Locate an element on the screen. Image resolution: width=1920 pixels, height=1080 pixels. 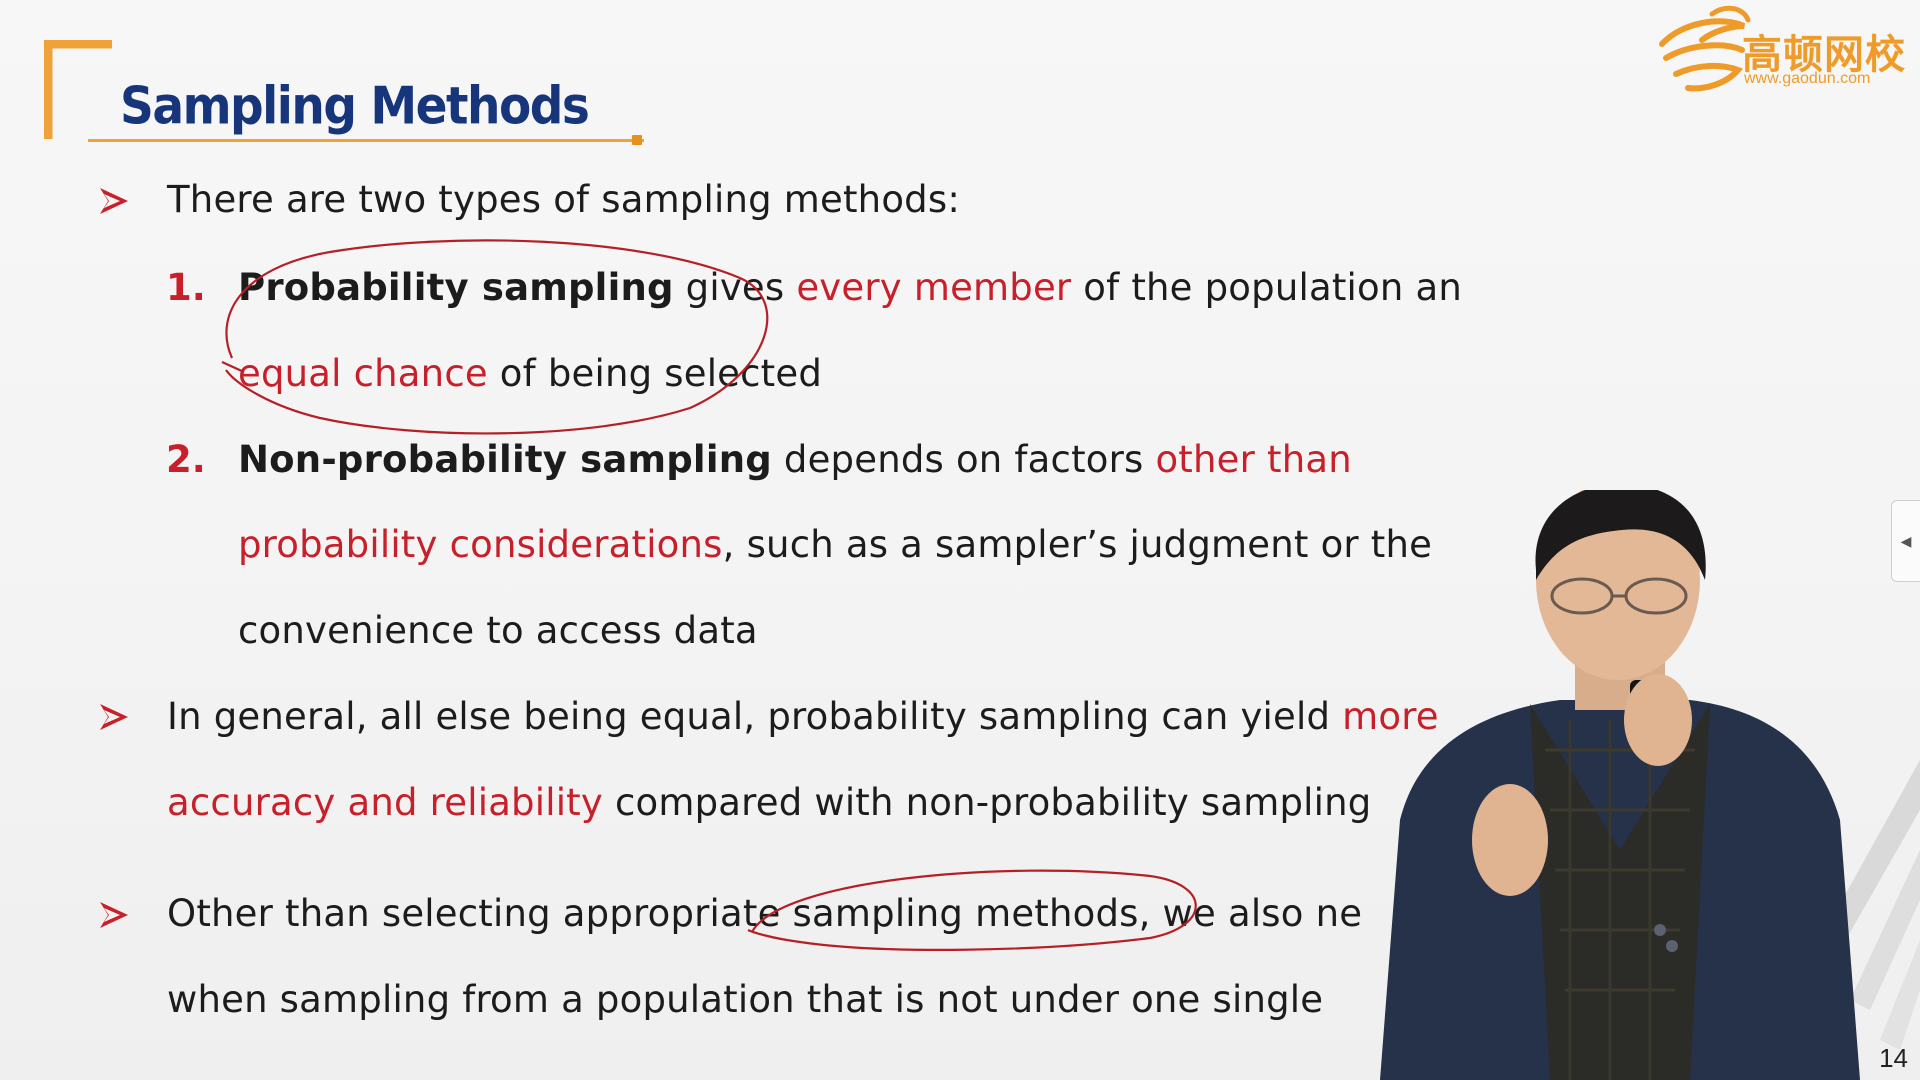
title-bracket-decoration is located at coordinates (78, 89).